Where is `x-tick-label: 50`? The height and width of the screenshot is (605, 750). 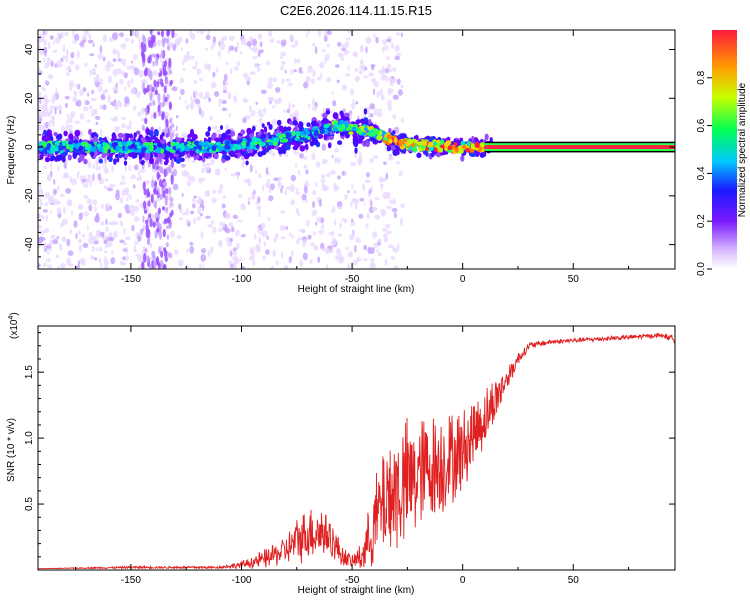
x-tick-label: 50 is located at coordinates (574, 580).